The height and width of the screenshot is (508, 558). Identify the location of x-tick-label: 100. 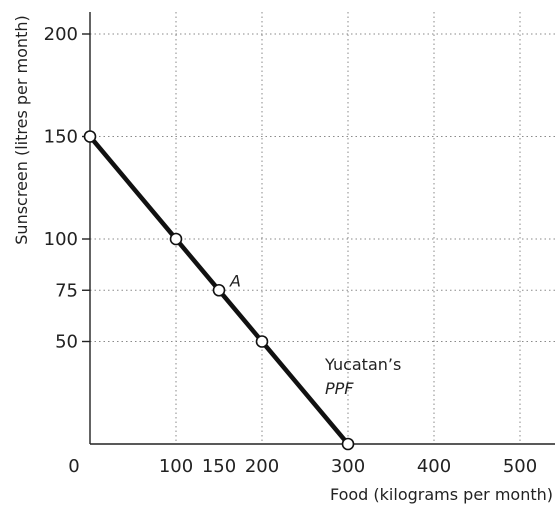
(176, 466).